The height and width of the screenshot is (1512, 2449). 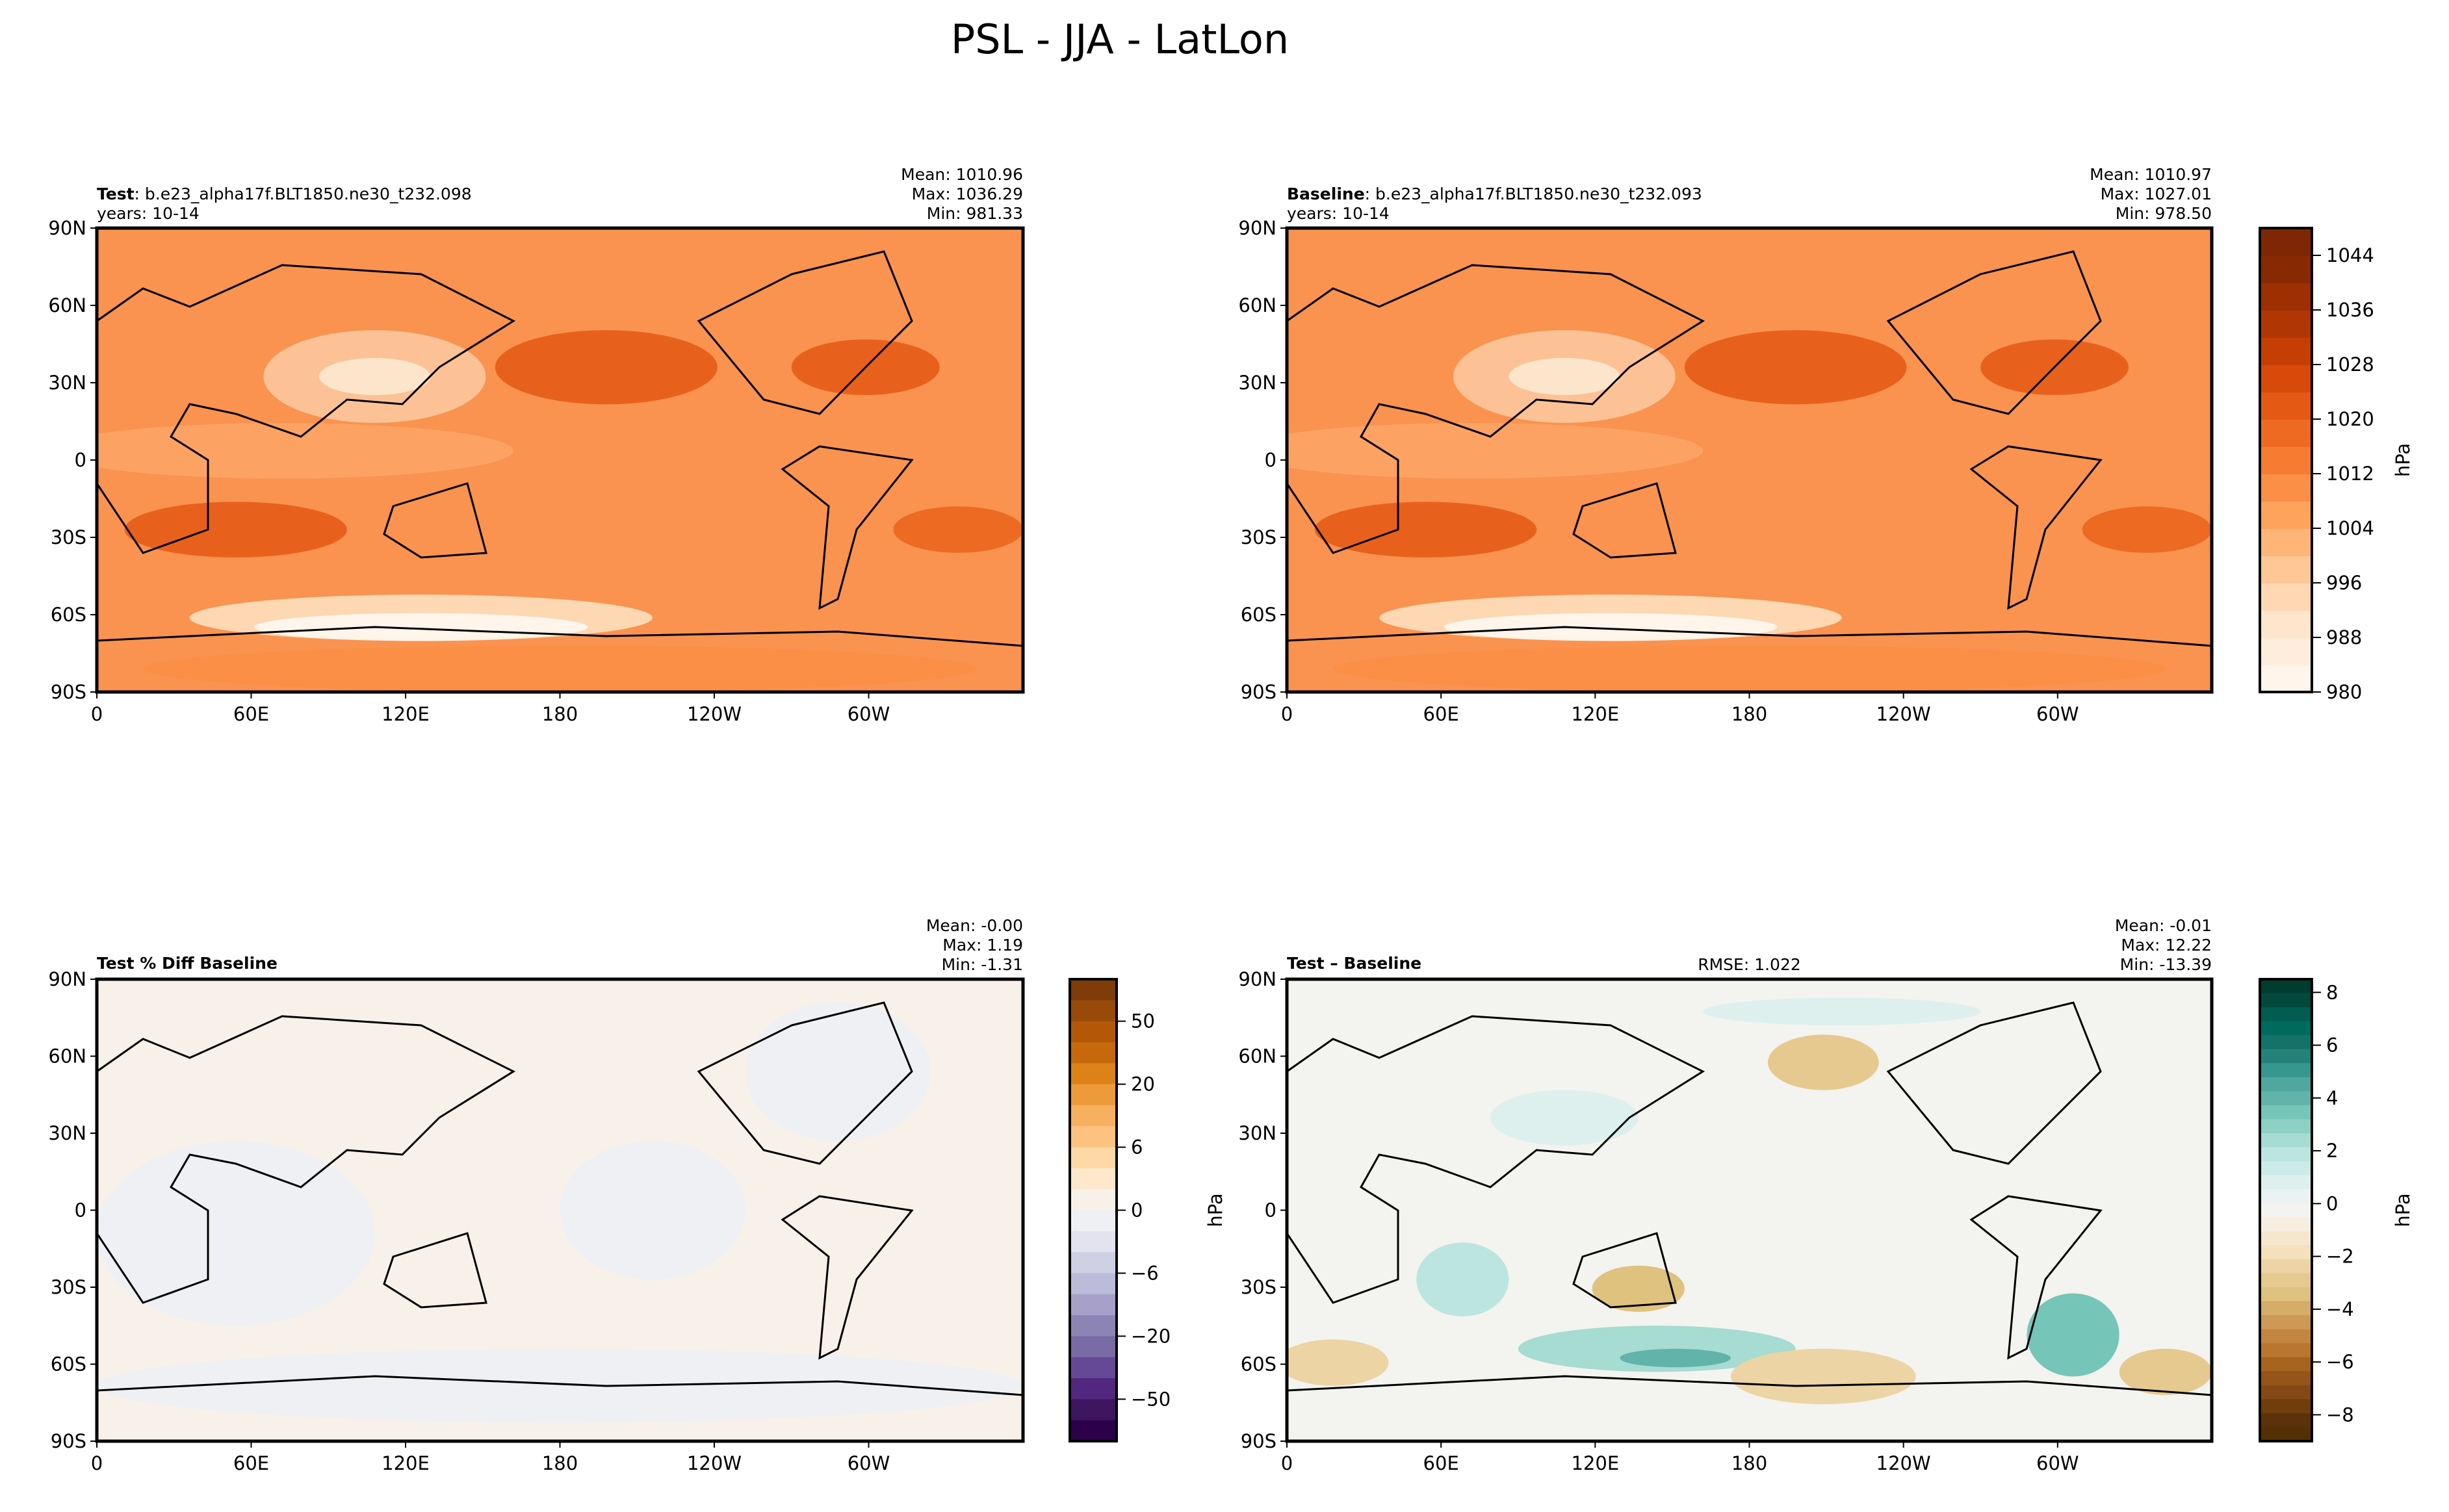 What do you see at coordinates (1137, 1210) in the screenshot?
I see `colorbar-tick-label: 0` at bounding box center [1137, 1210].